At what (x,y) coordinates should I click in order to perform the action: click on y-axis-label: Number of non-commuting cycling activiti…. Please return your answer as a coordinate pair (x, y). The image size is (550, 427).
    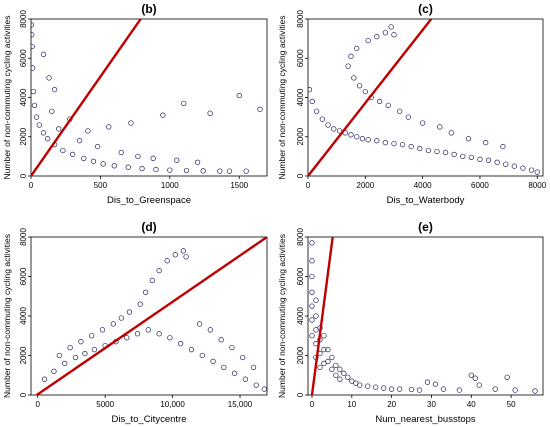
    Looking at the image, I should click on (282, 316).